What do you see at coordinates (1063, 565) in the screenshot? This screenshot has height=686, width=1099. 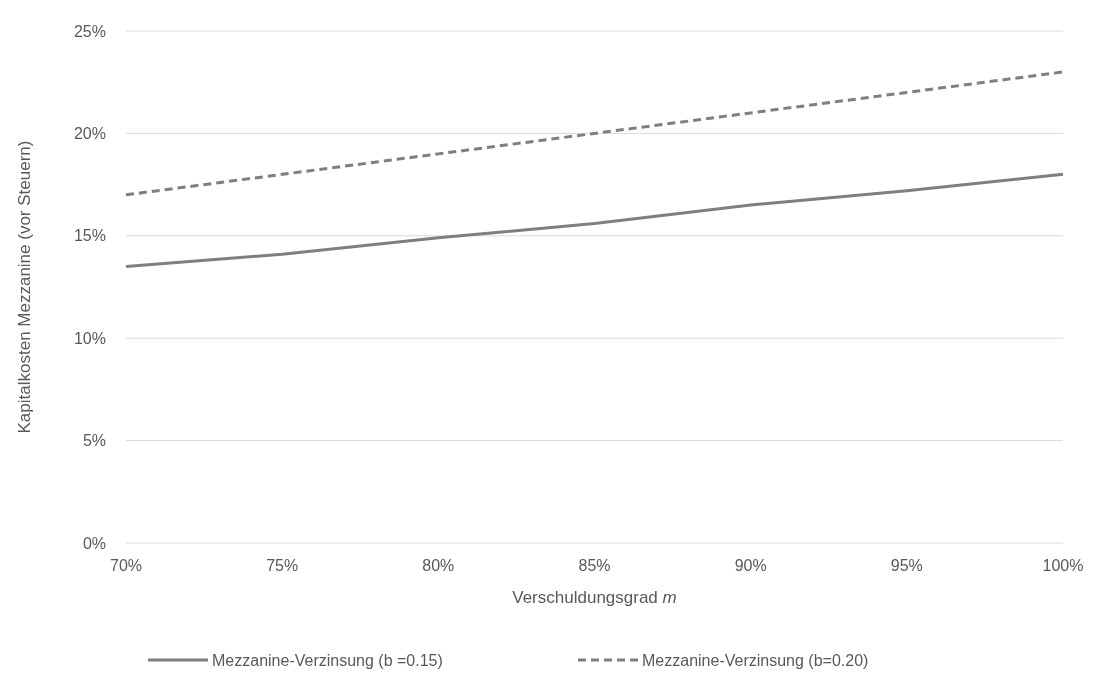 I see `x-tick-label: 100%` at bounding box center [1063, 565].